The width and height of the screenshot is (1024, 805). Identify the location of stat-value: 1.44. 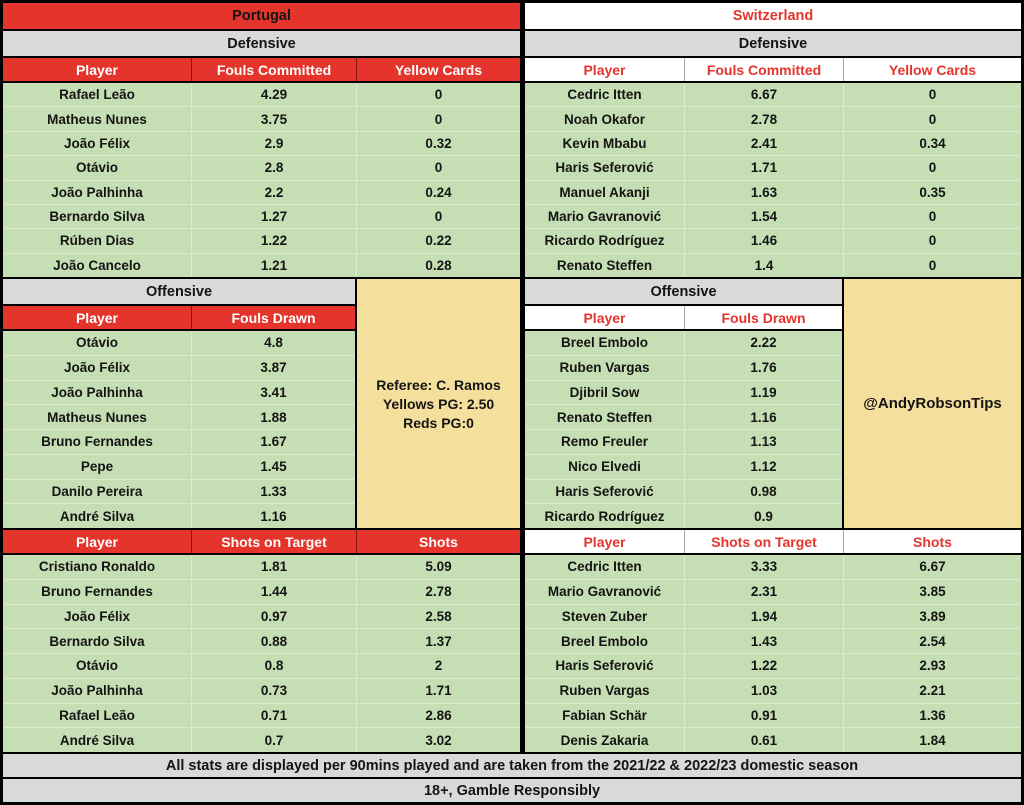
(274, 591).